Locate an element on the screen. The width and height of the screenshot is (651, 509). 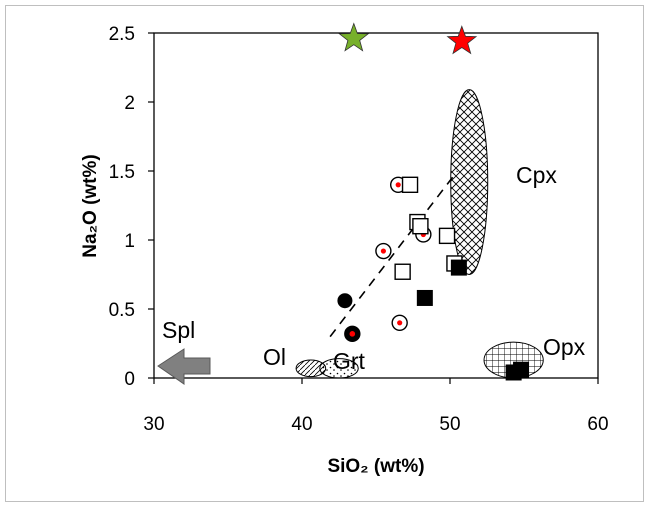
y-axis-label: Na₂O (wt%) is located at coordinates (90, 205).